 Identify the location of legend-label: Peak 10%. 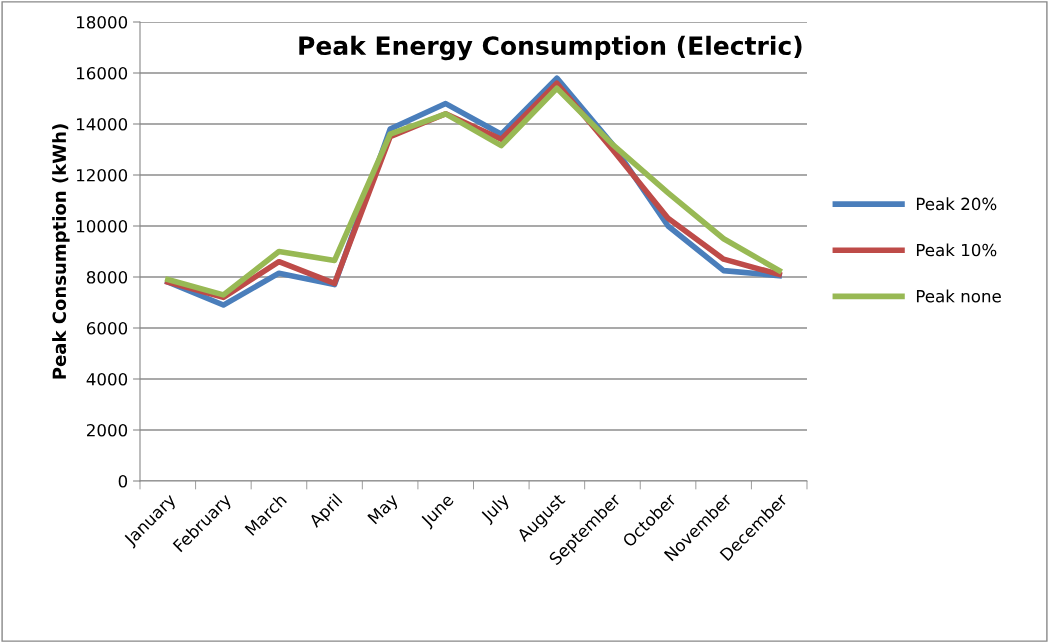
(956, 250).